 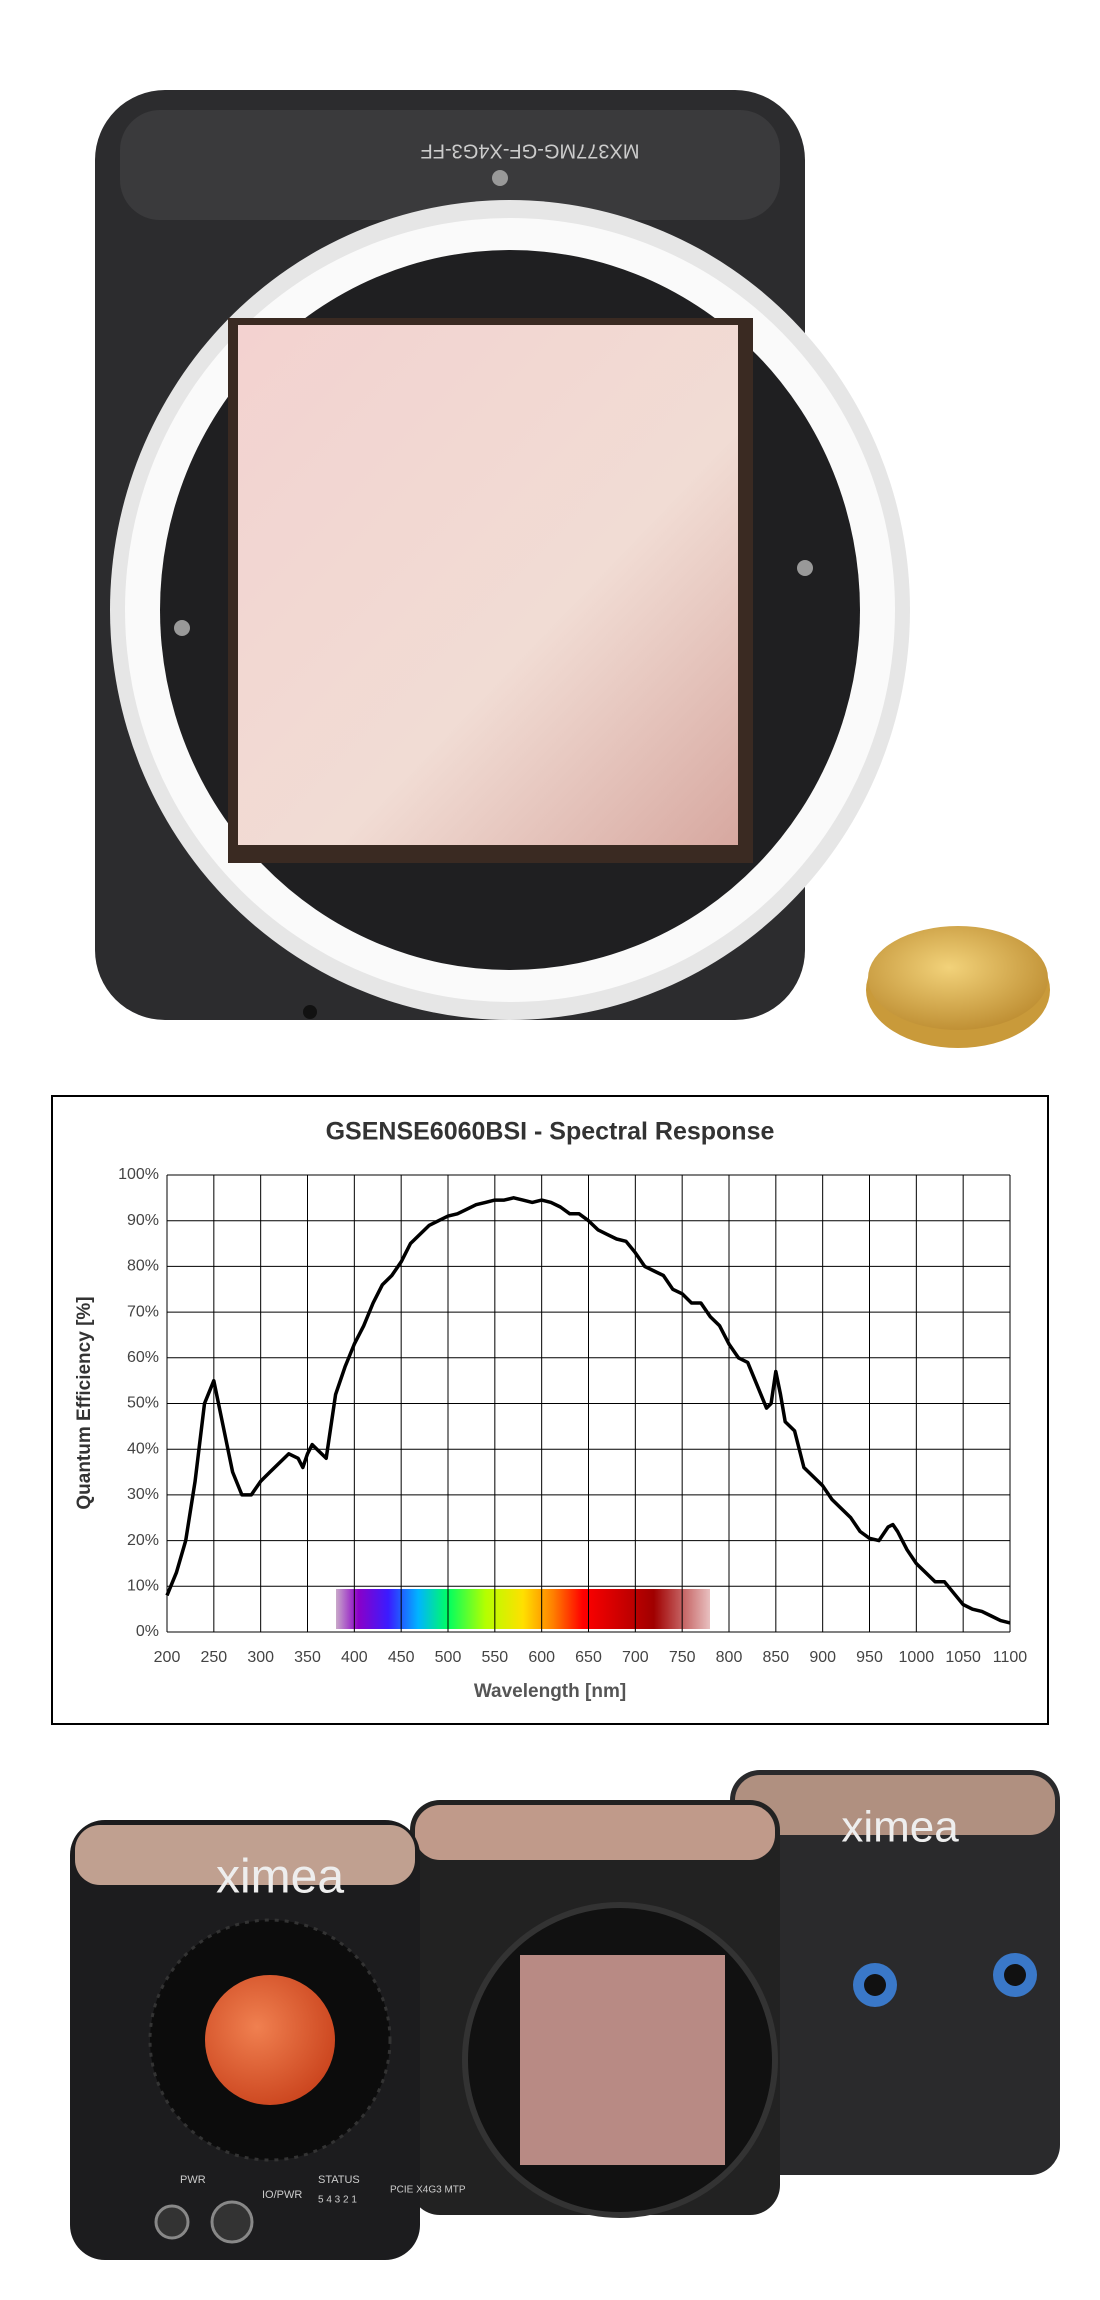 What do you see at coordinates (530, 151) in the screenshot?
I see `svg-text: MX377MG-GF-X4G3-FF` at bounding box center [530, 151].